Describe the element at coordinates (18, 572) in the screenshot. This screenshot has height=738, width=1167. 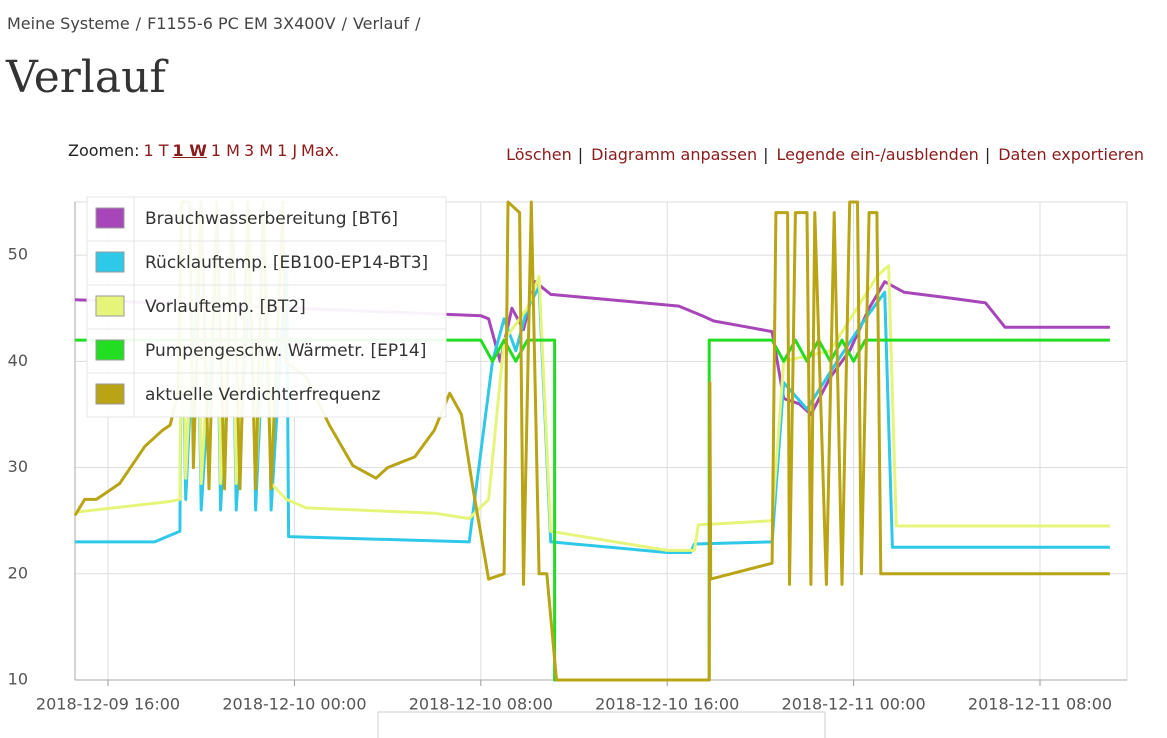
I see `y-tick-label: 20` at that location.